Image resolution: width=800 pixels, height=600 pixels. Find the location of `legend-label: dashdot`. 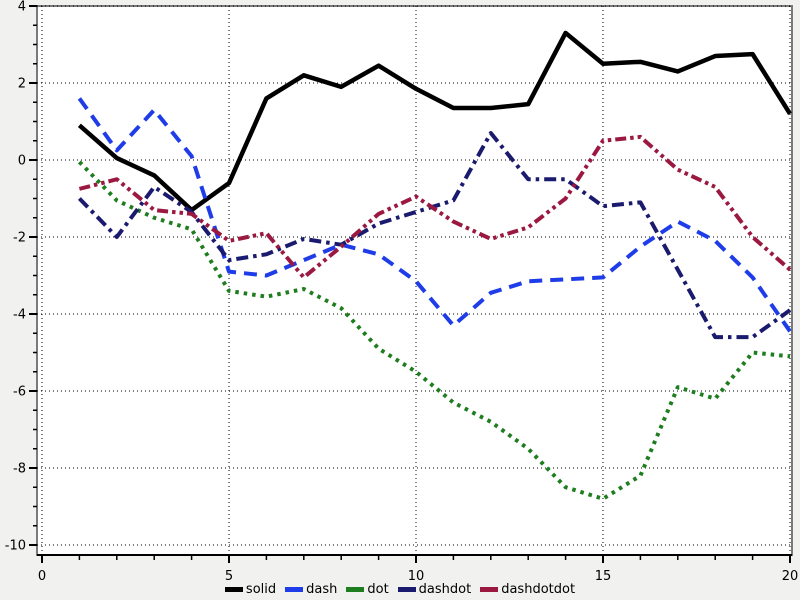

legend-label: dashdot is located at coordinates (445, 589).